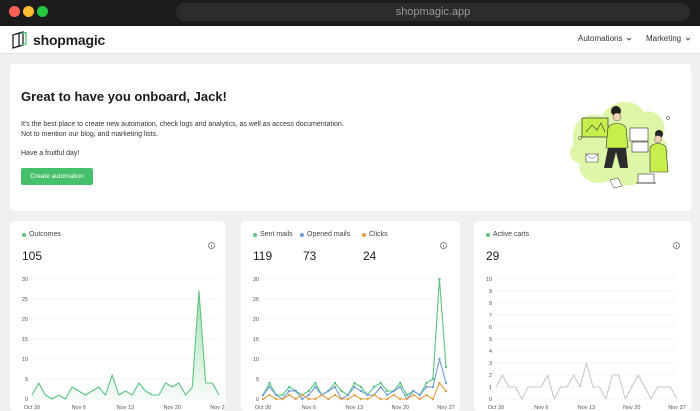 Image resolution: width=700 pixels, height=411 pixels. Describe the element at coordinates (378, 234) in the screenshot. I see `clicks-label: Clicks` at that location.